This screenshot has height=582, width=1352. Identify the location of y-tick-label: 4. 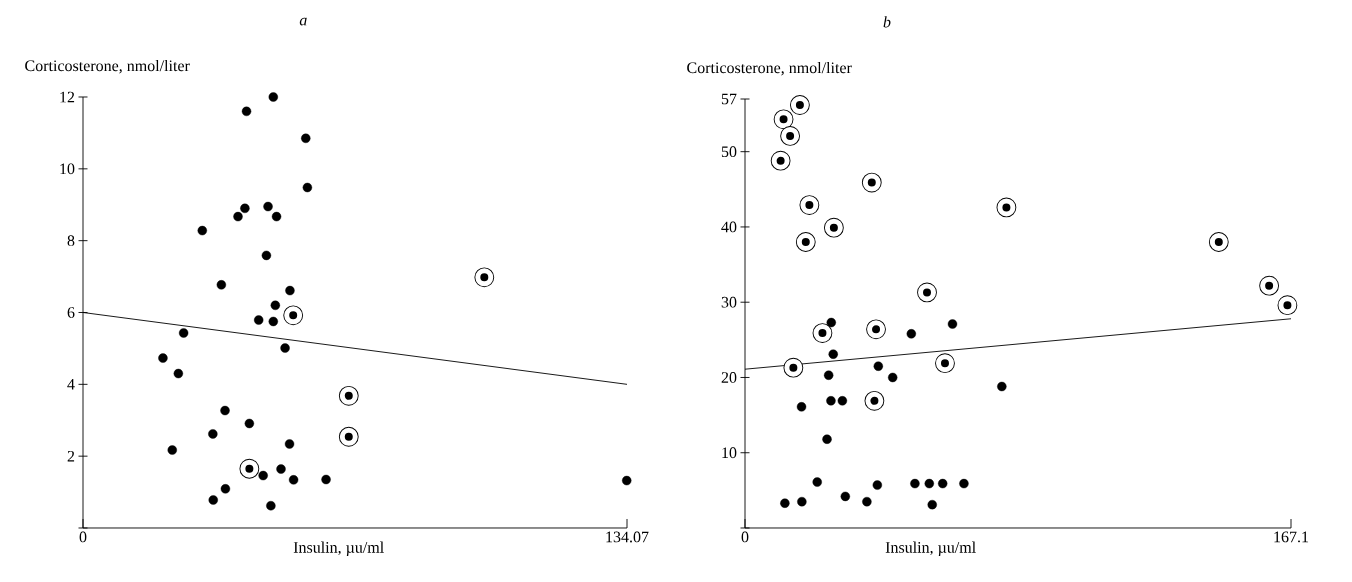
(71, 384).